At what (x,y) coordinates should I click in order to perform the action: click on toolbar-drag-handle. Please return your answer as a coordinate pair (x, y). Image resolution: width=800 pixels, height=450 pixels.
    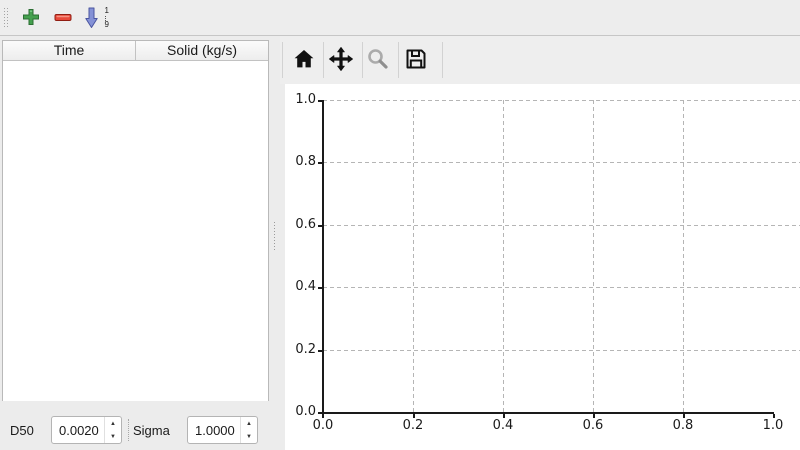
    Looking at the image, I should click on (6, 18).